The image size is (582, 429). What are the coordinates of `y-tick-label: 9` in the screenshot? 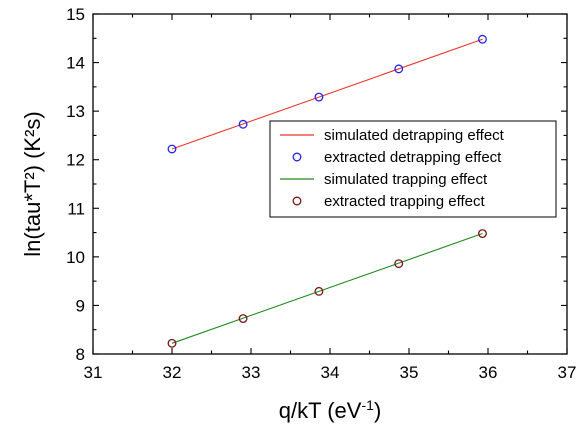 It's located at (80, 305).